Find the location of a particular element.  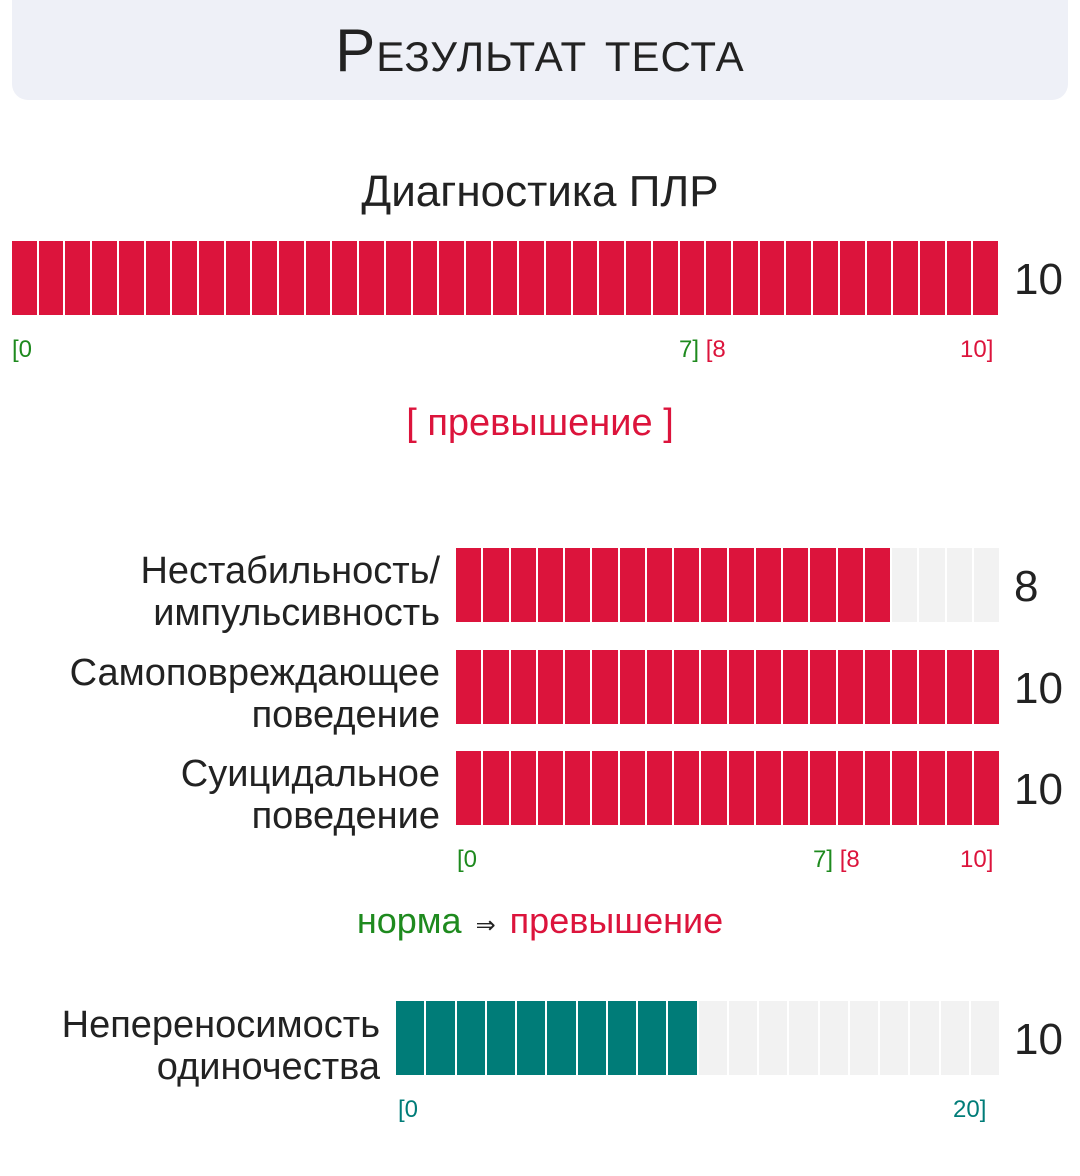

subscale-score-suicidal: 10 is located at coordinates (1038, 789).